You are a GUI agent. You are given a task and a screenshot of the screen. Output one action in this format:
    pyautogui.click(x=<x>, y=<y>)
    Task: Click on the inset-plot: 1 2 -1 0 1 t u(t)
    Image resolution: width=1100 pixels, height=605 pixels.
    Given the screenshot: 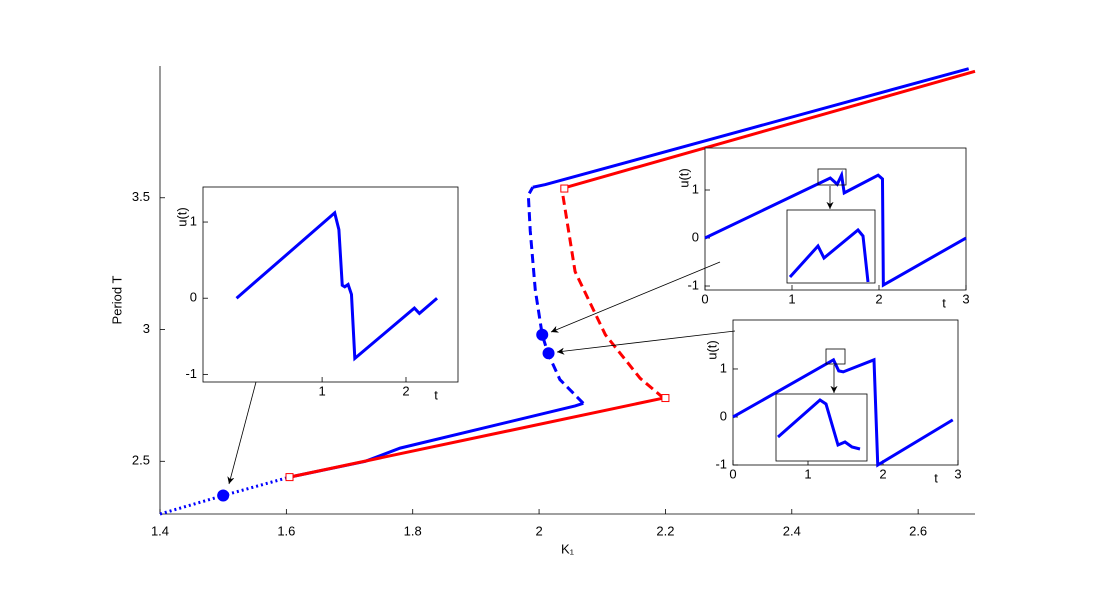 What is the action you would take?
    pyautogui.click(x=316, y=294)
    